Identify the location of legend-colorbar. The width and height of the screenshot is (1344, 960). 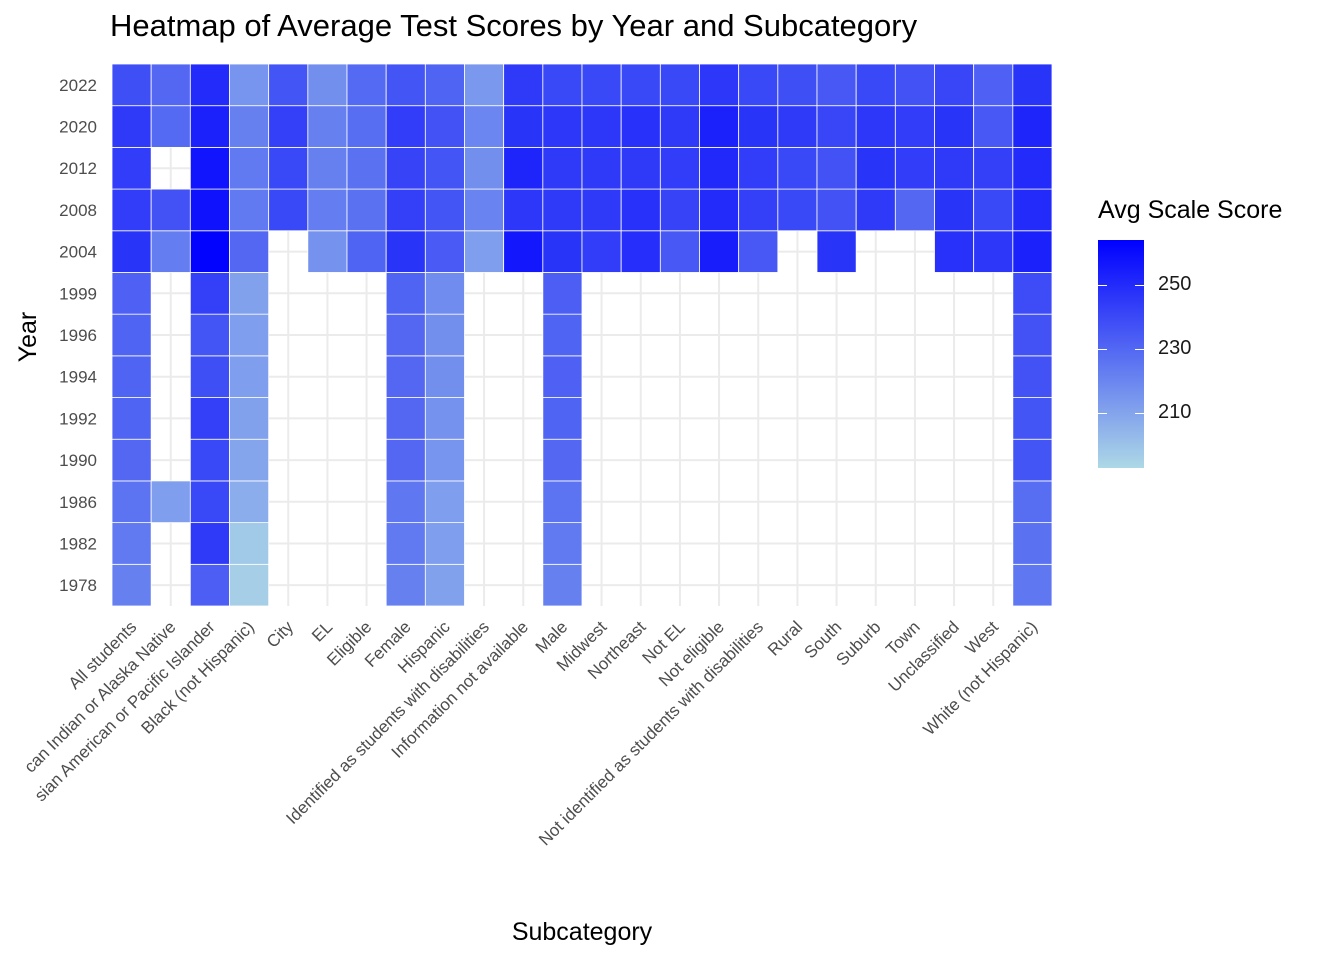
(1121, 354).